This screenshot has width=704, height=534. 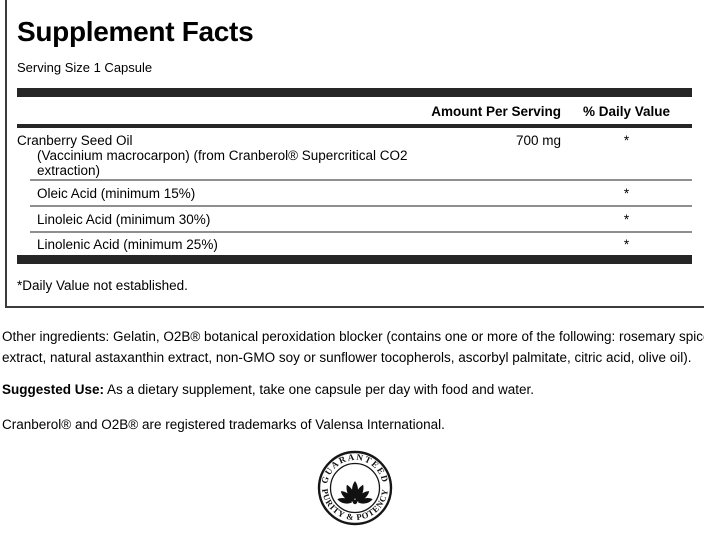 What do you see at coordinates (354, 244) in the screenshot?
I see `table-row: Linolenic Acid (minimum 25%) *` at bounding box center [354, 244].